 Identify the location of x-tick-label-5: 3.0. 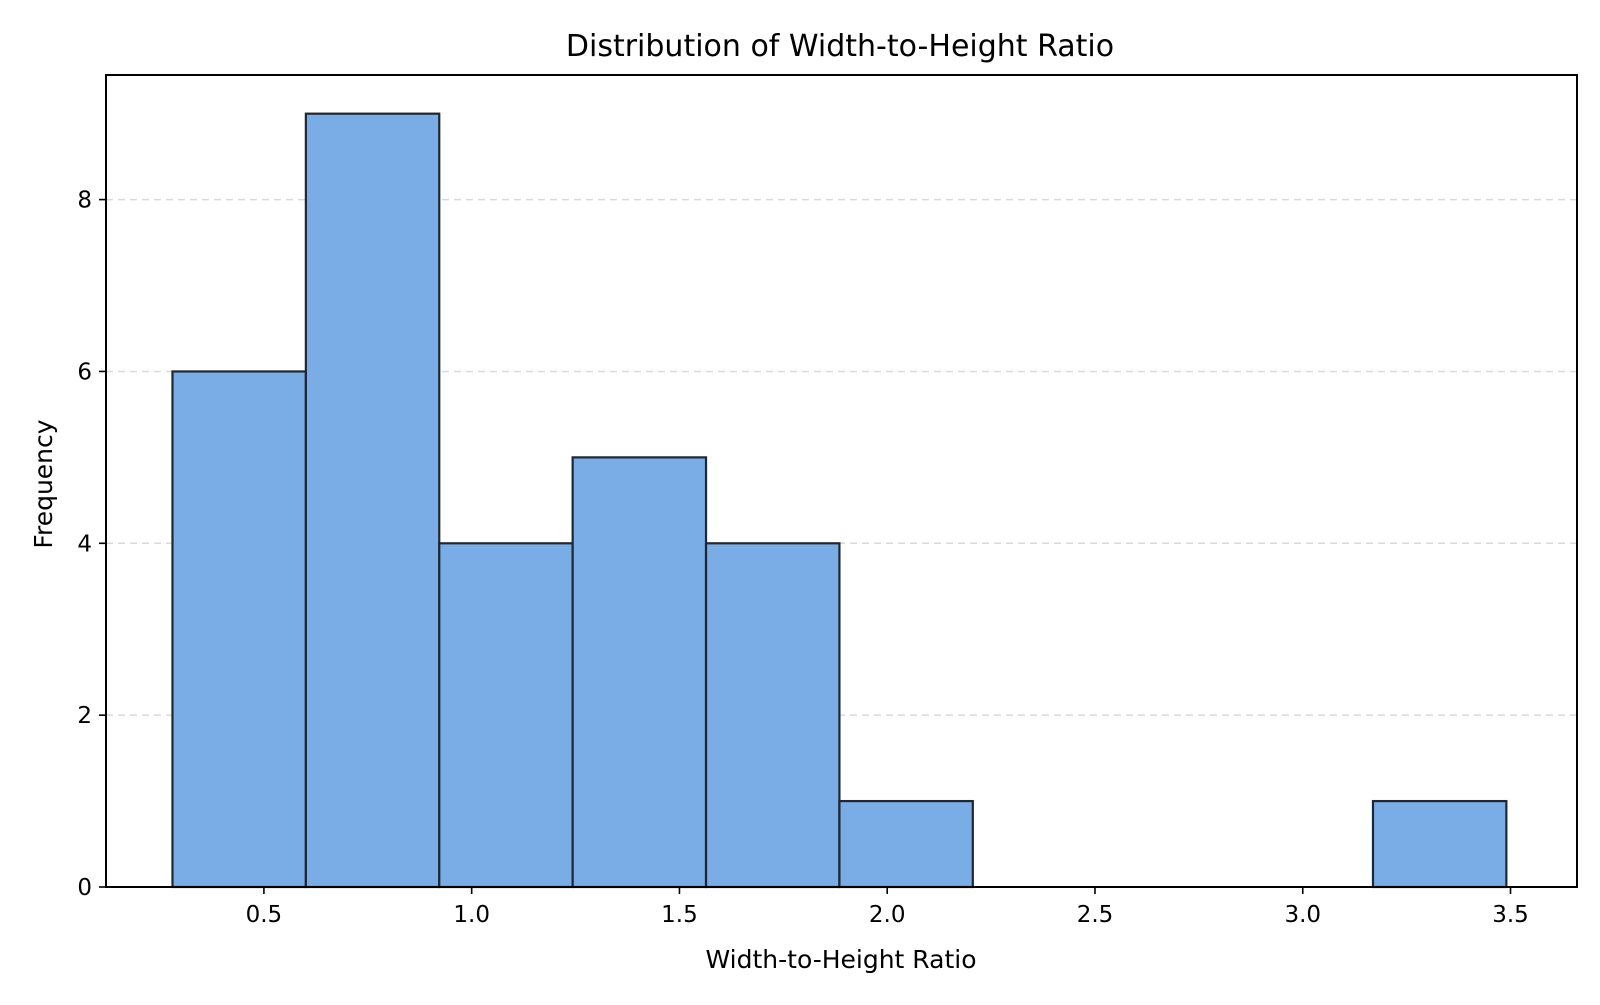
(1302, 915).